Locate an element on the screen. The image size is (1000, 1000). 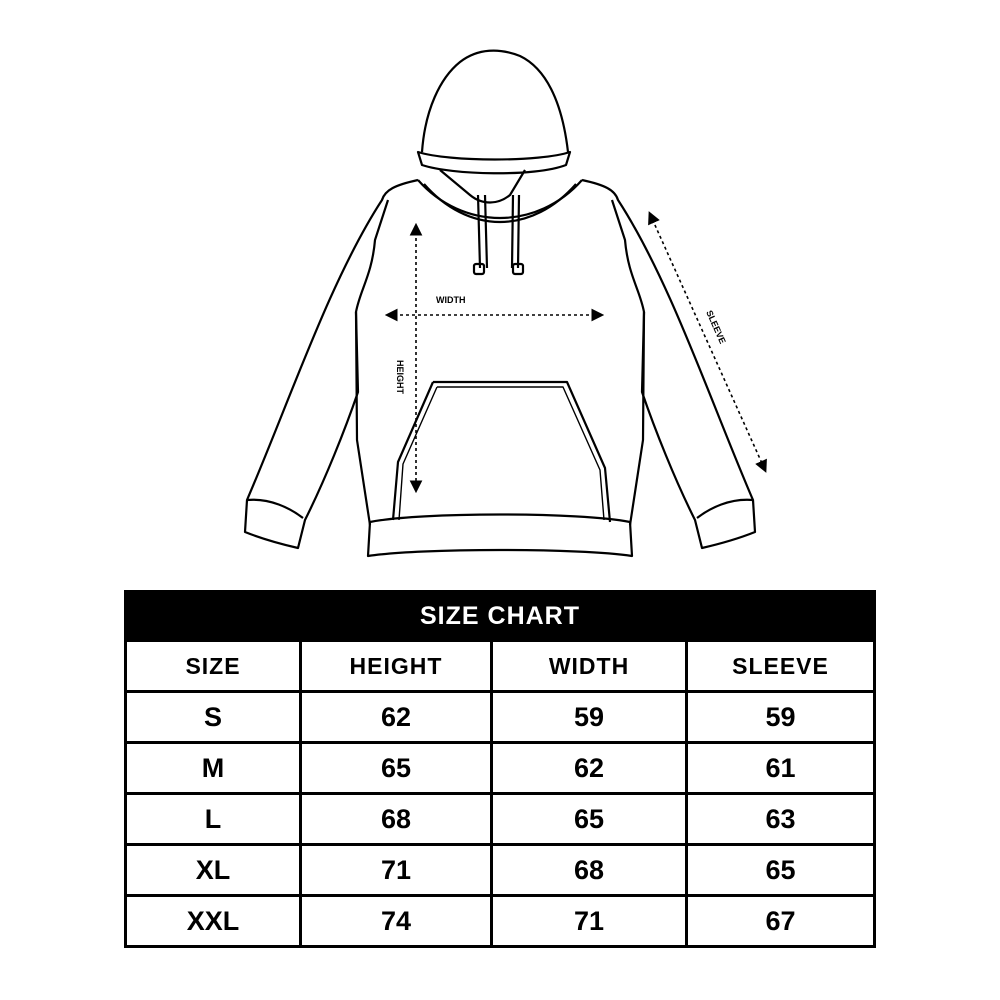
table-header-row: SIZE HEIGHT WIDTH SLEEVE is located at coordinates (500, 666).